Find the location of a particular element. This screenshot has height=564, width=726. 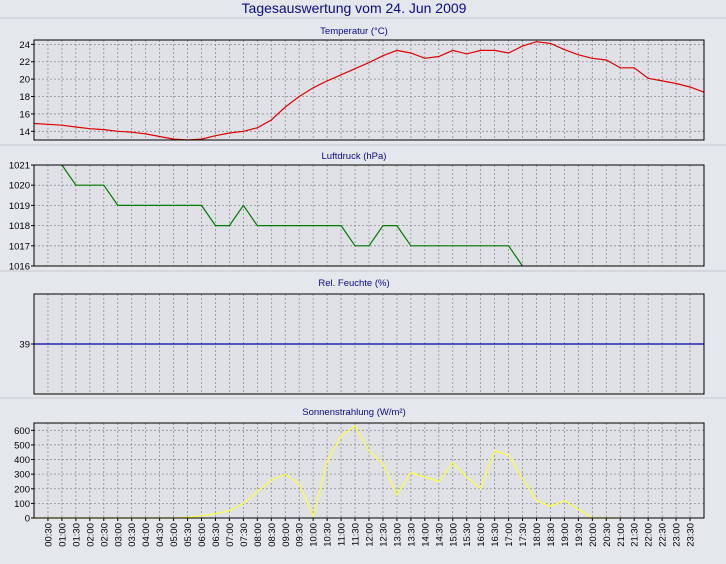

panel-title: Rel. Feuchte (%) is located at coordinates (353, 283).